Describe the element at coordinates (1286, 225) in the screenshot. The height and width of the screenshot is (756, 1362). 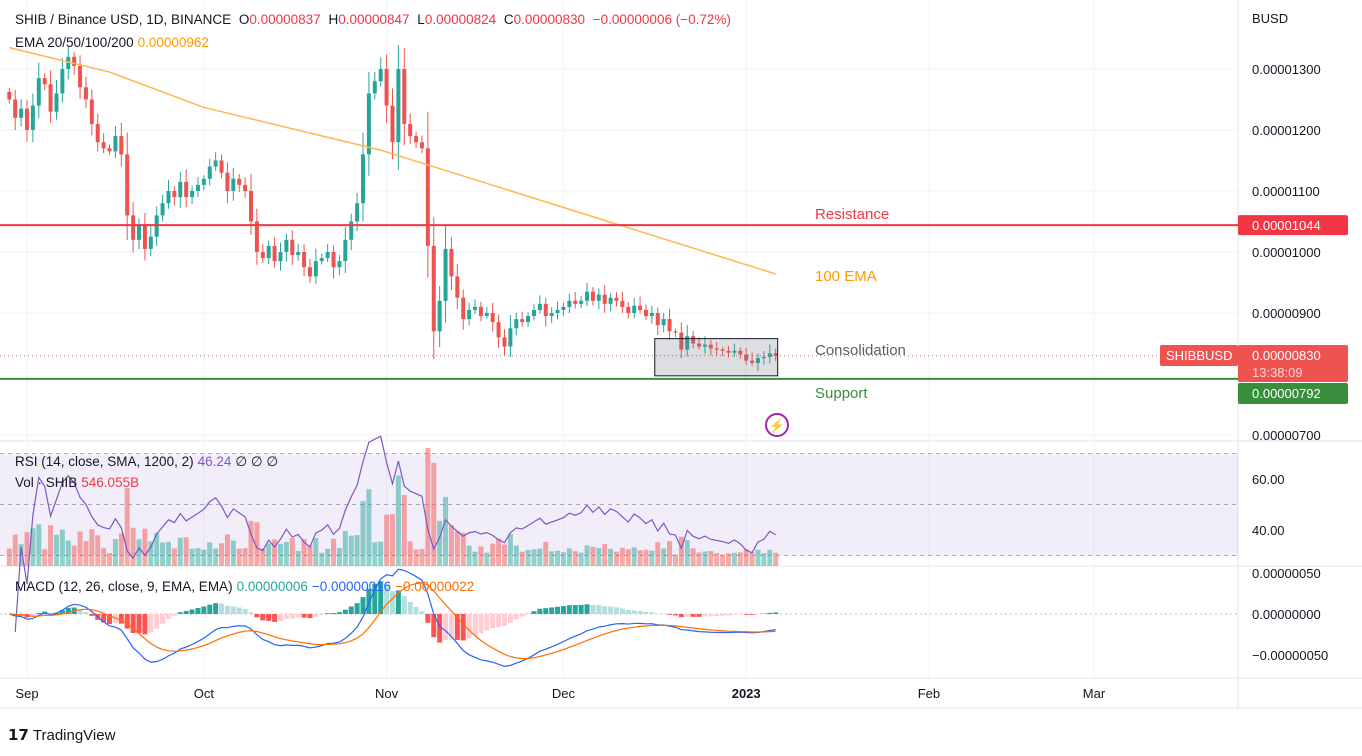
I see `resistance-price: 0.00001044` at that location.